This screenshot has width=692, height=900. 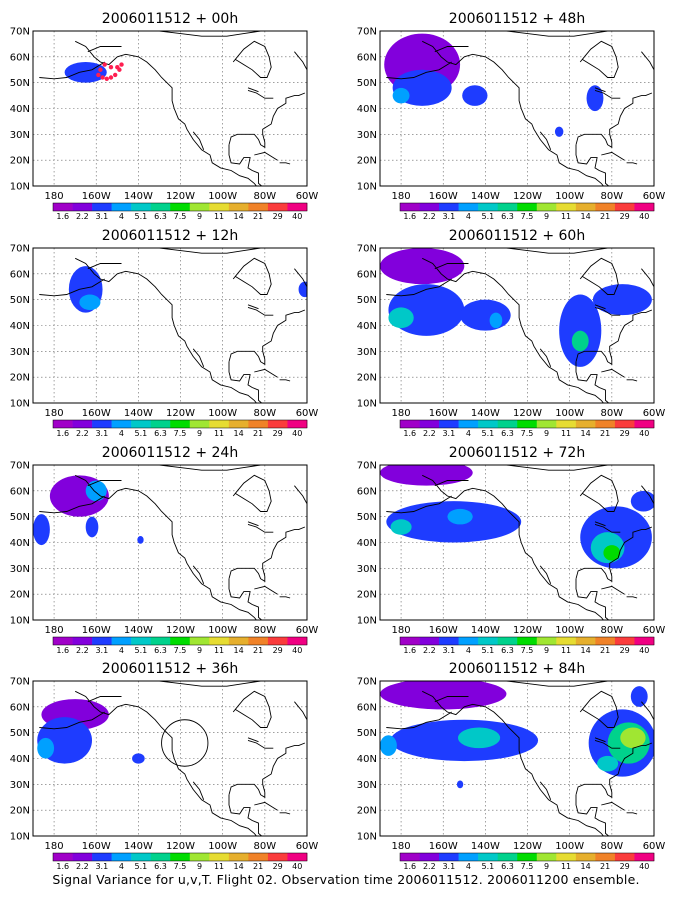 I want to click on observation-marker, so click(x=104, y=64).